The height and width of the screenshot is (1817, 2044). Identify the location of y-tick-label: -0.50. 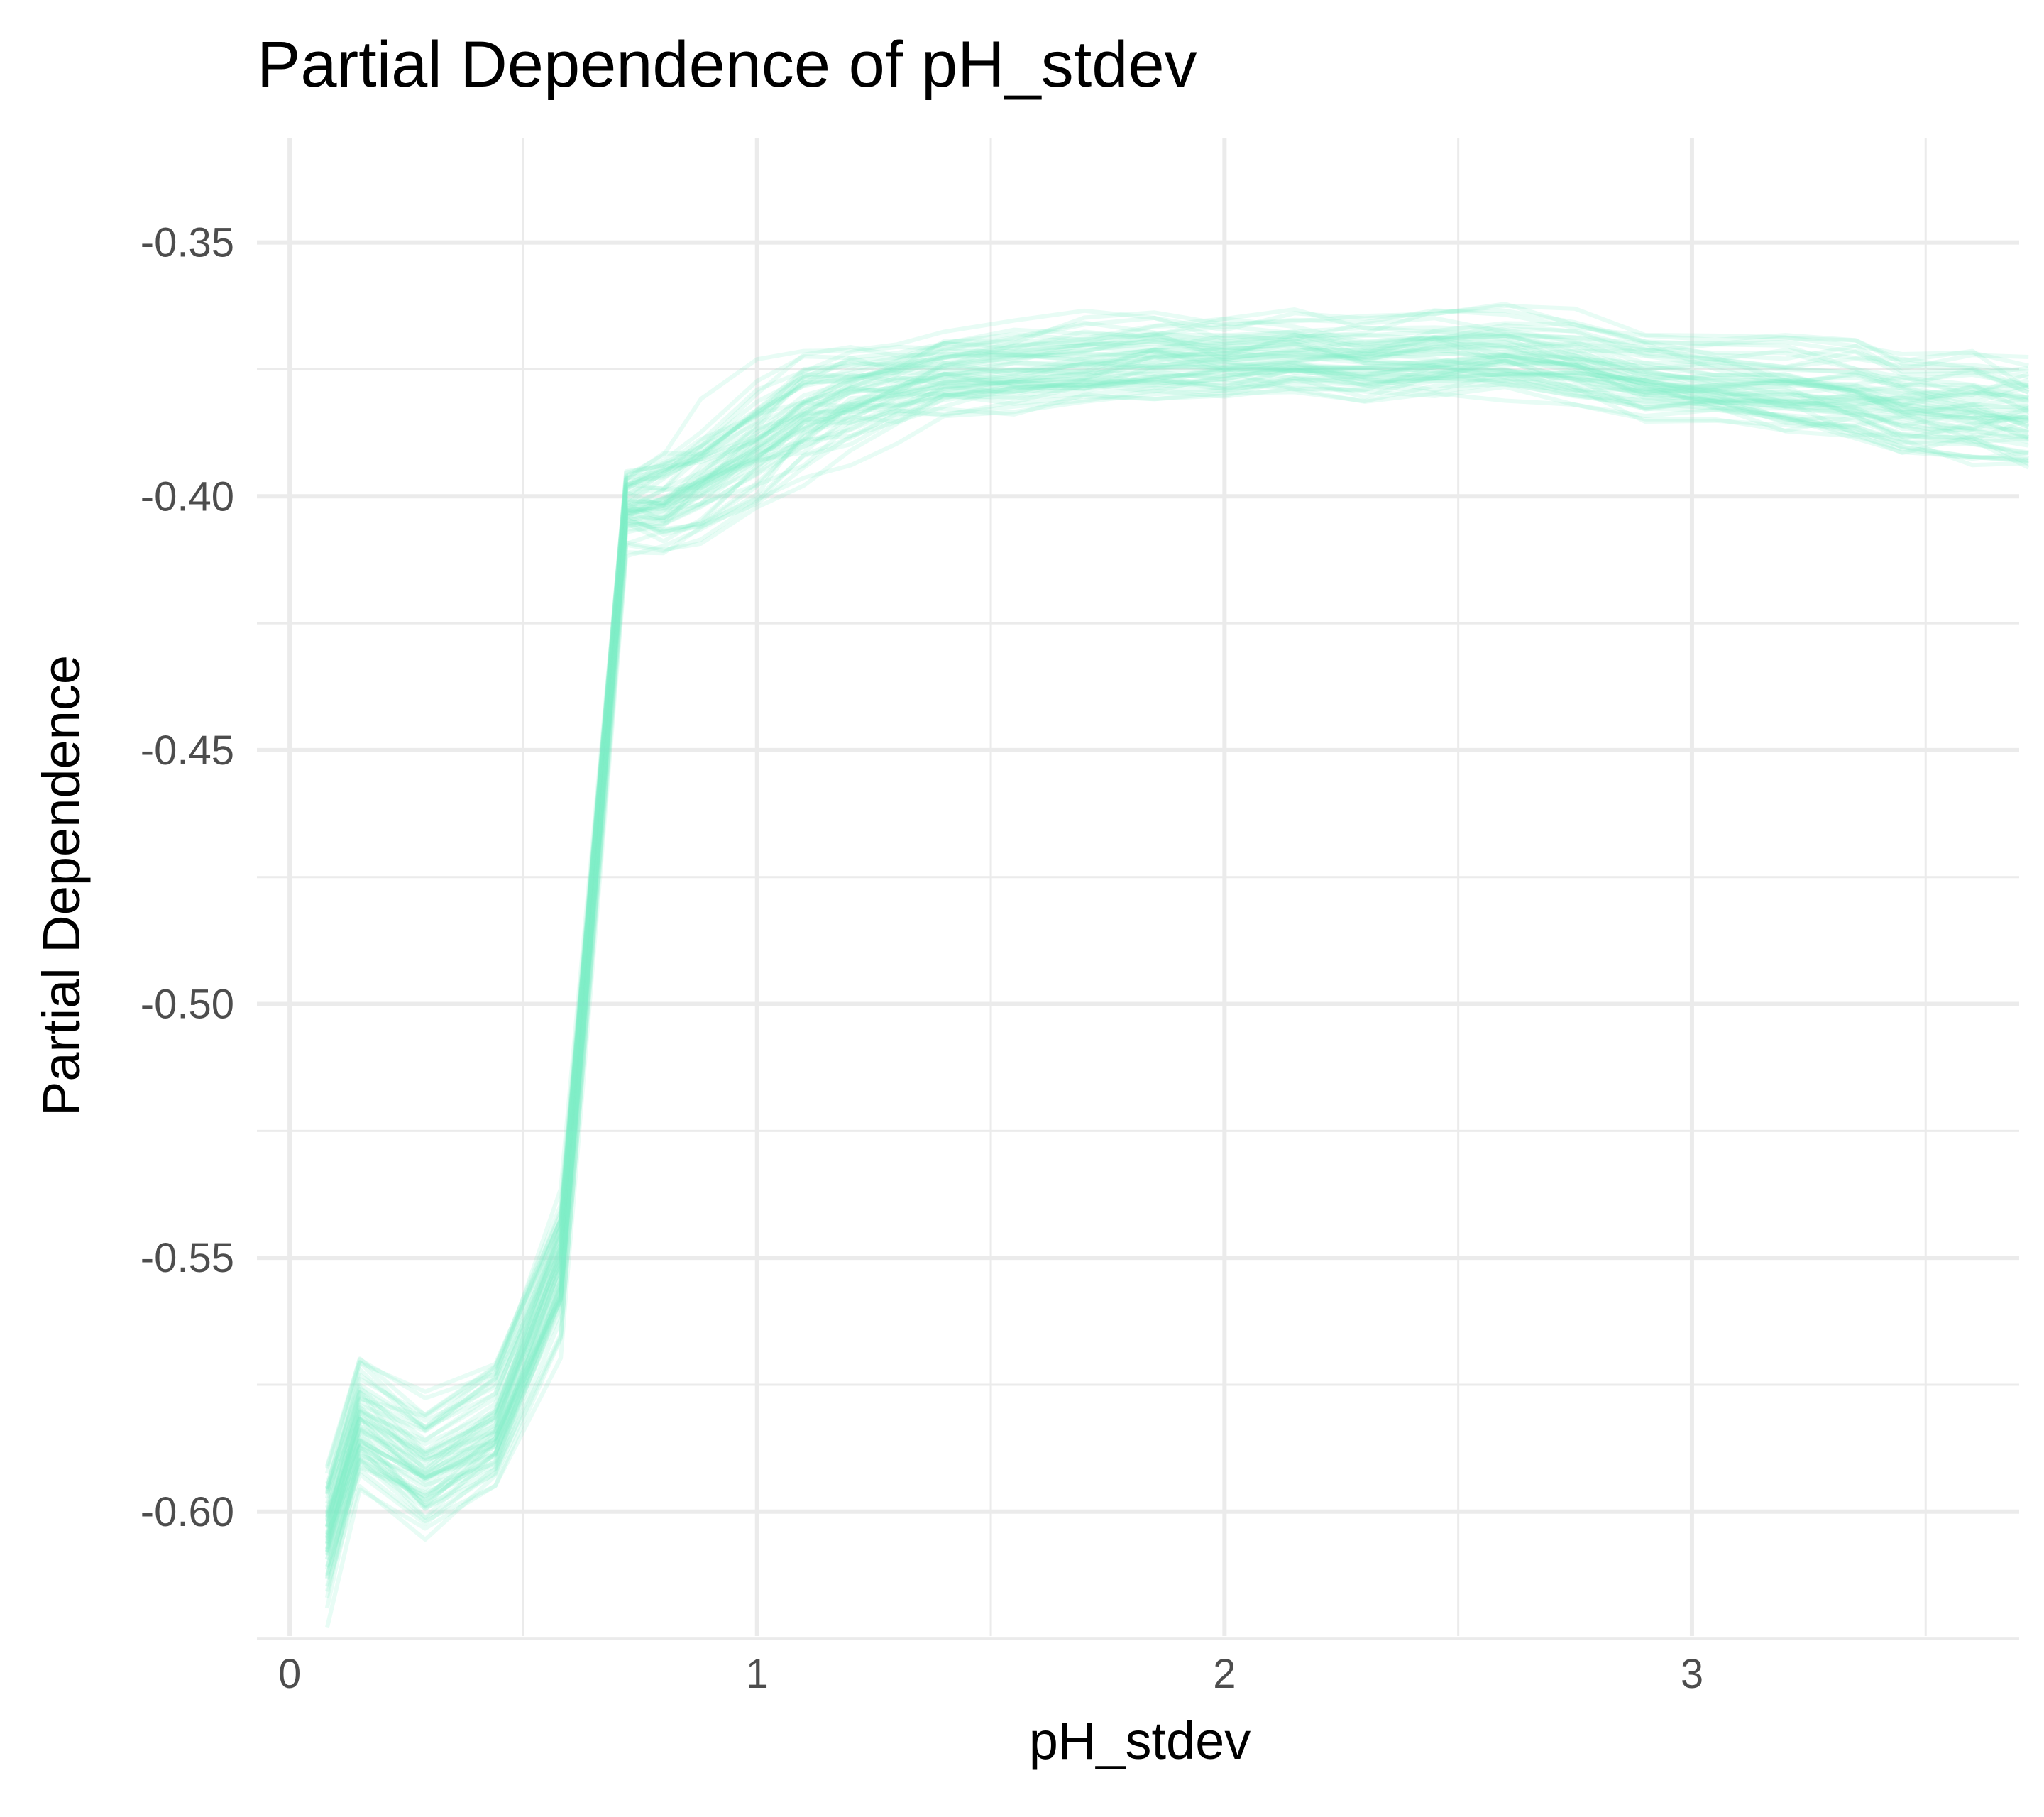
(187, 1005).